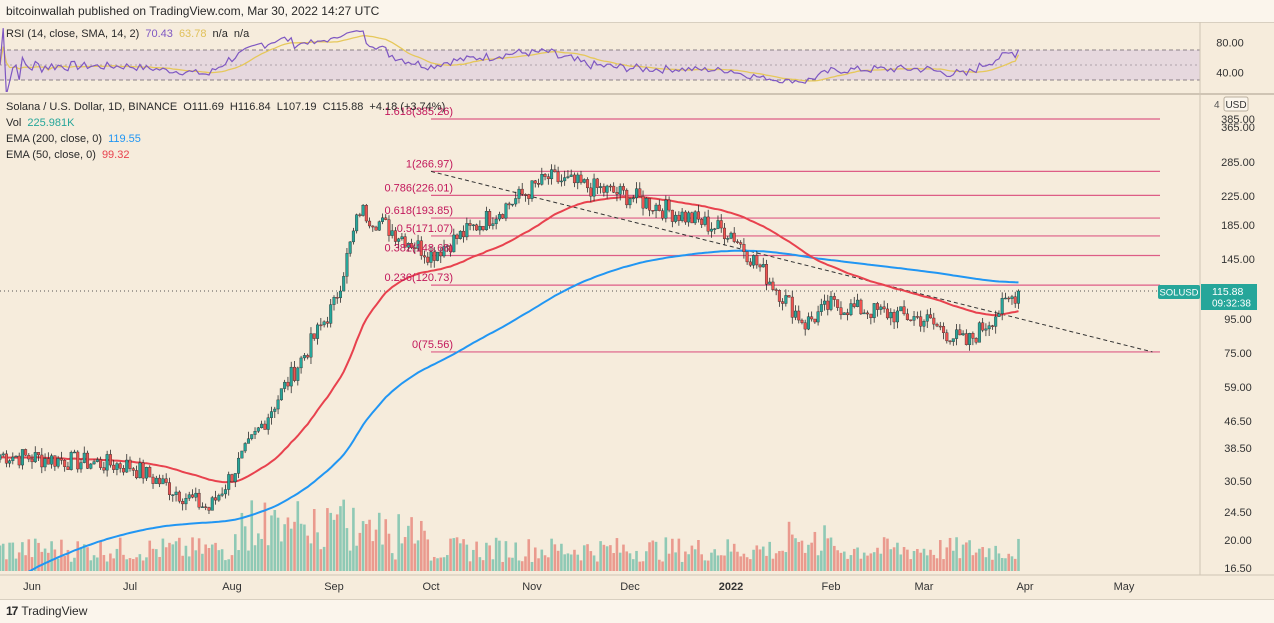 This screenshot has width=1274, height=623. I want to click on time-tick-label: Oct, so click(430, 587).